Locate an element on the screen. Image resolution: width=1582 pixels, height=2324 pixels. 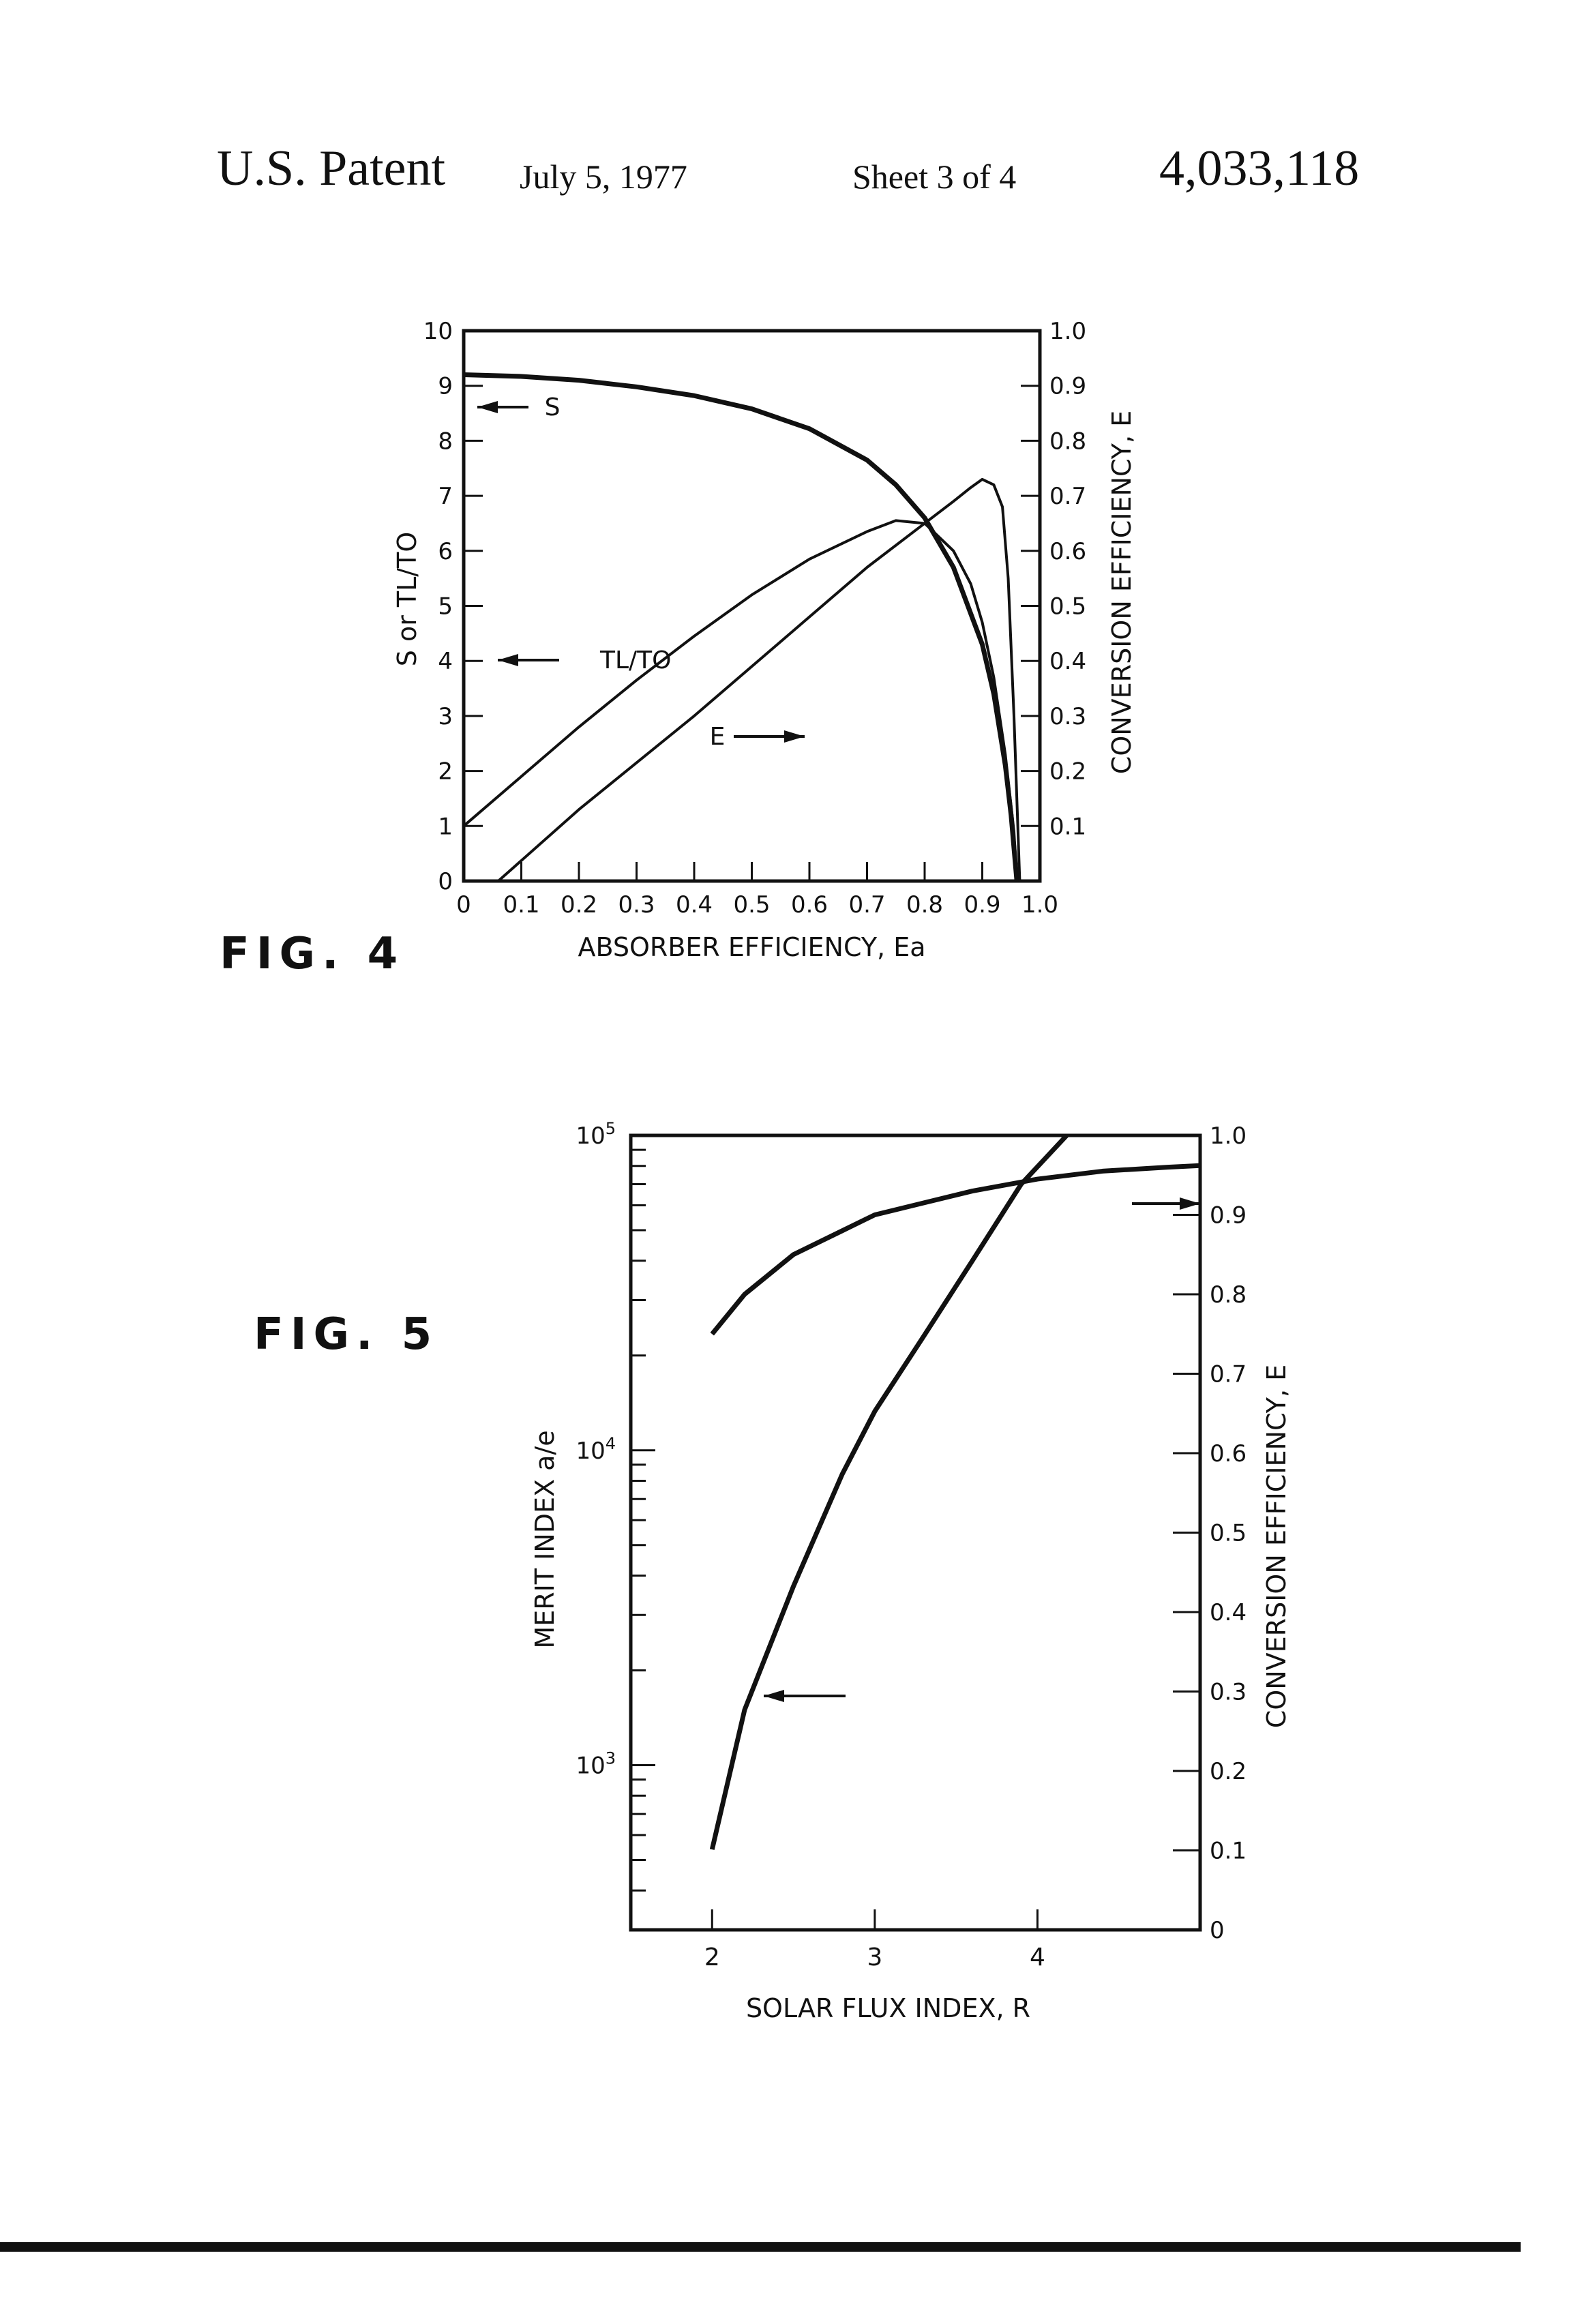
fig4-x-tick-label: 0.1 is located at coordinates (521, 905).